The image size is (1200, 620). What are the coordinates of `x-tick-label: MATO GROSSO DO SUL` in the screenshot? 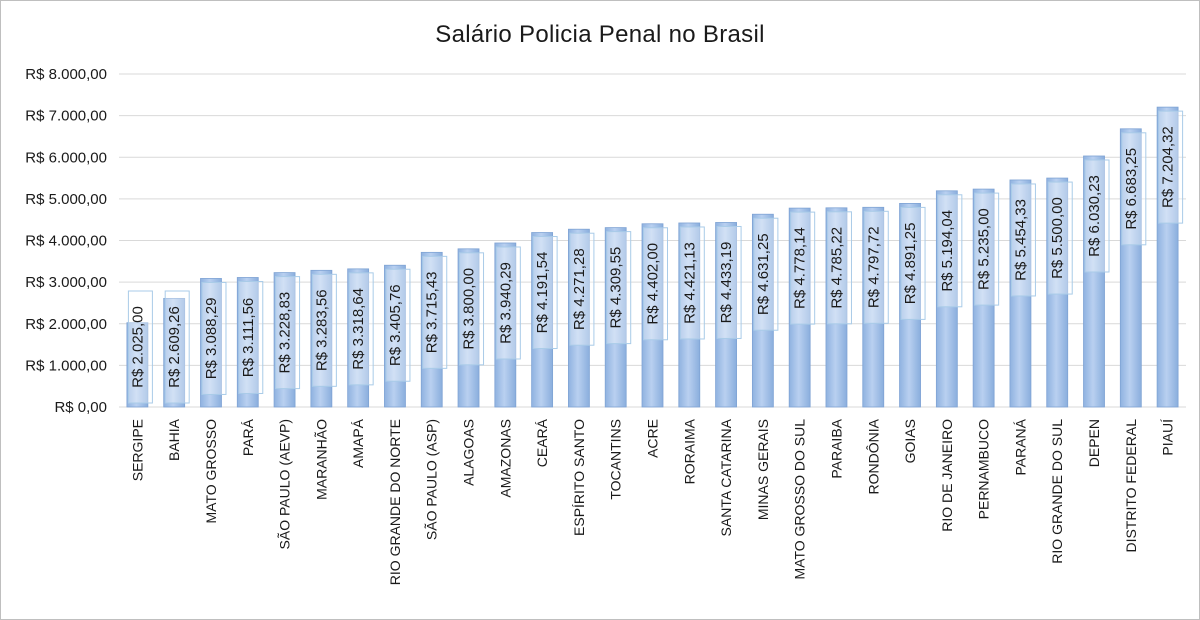 It's located at (800, 499).